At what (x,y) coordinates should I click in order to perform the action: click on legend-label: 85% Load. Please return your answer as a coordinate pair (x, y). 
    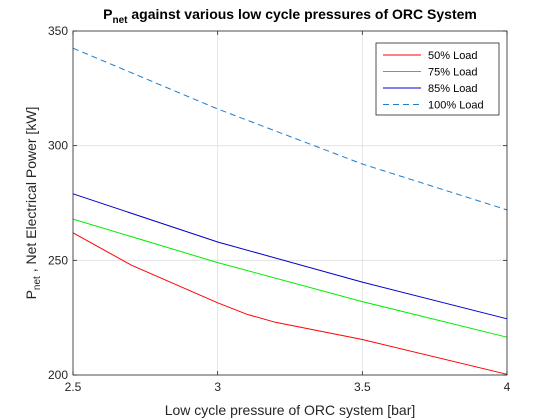
    Looking at the image, I should click on (453, 89).